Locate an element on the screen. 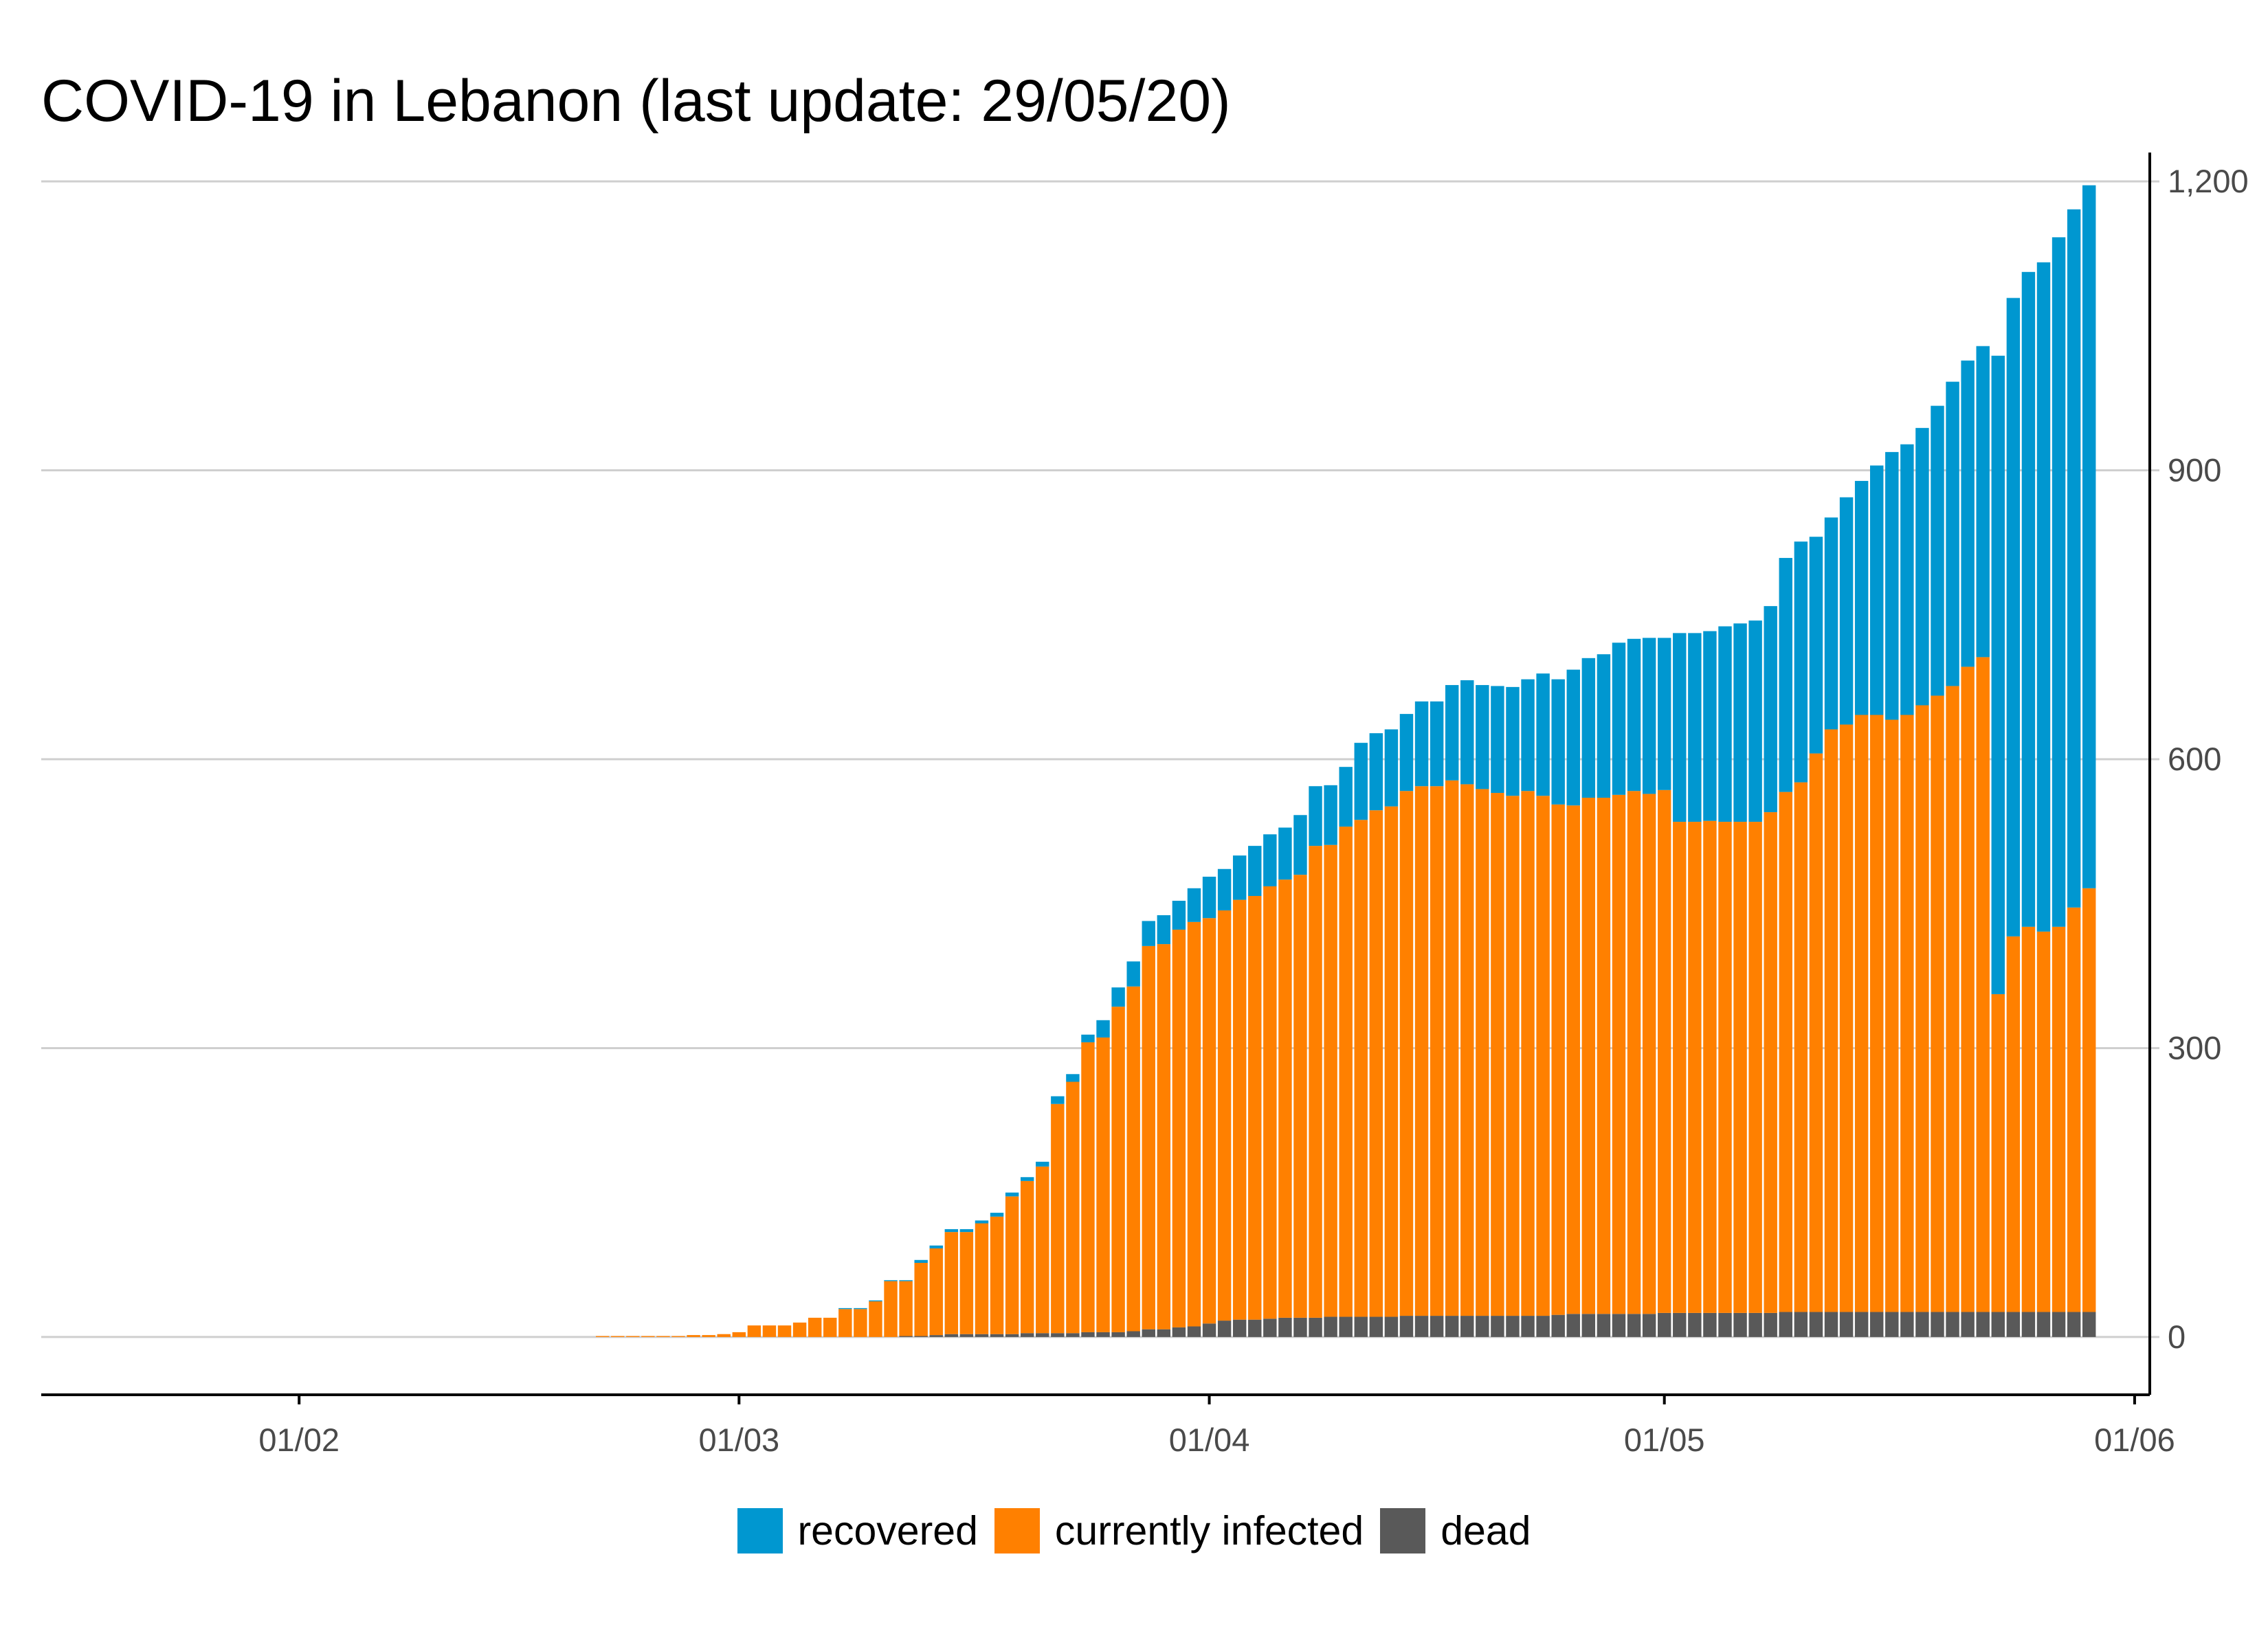  x-tick-label: 01/02 is located at coordinates (299, 1440).